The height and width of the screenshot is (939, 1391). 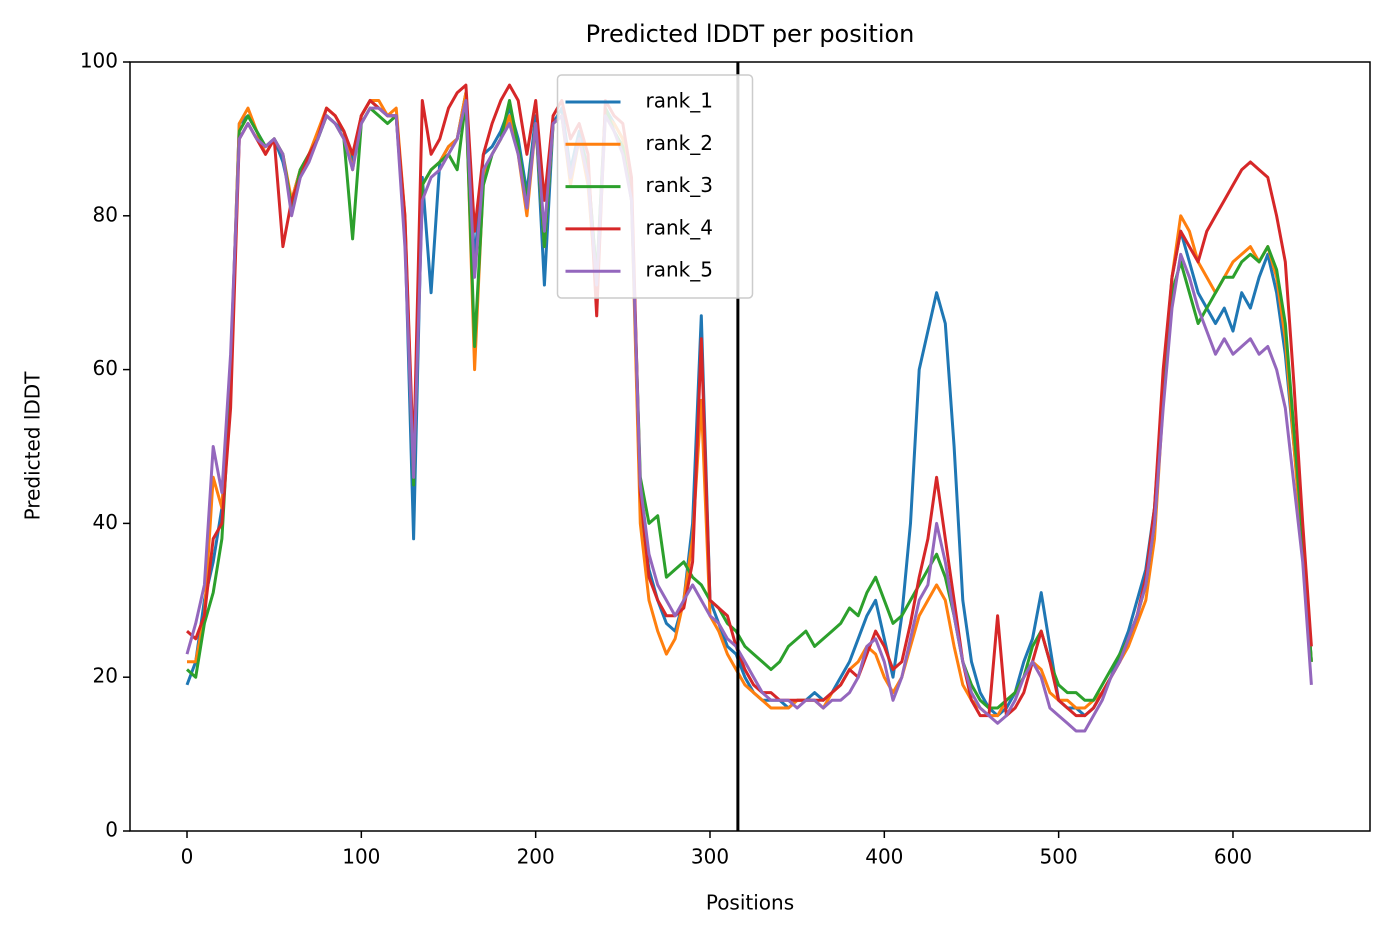 What do you see at coordinates (105, 214) in the screenshot?
I see `y-tick-label: 80` at bounding box center [105, 214].